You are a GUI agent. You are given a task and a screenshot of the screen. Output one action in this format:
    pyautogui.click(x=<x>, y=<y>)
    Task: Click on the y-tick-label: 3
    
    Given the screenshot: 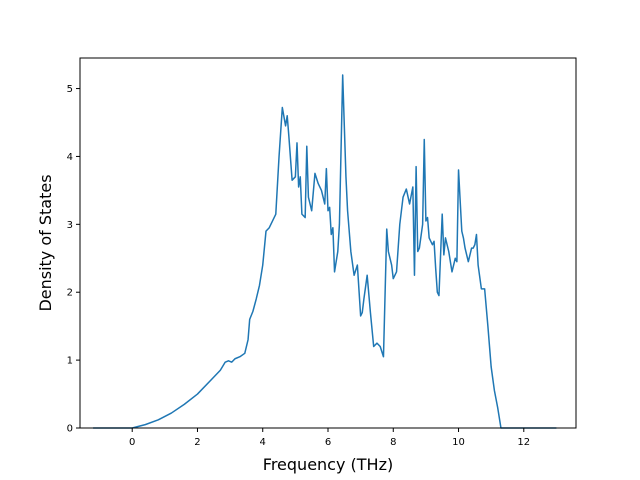 What is the action you would take?
    pyautogui.click(x=70, y=225)
    